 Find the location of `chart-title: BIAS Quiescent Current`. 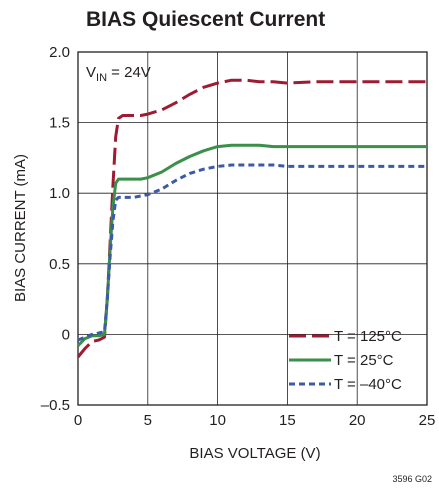

chart-title: BIAS Quiescent Current is located at coordinates (205, 19).